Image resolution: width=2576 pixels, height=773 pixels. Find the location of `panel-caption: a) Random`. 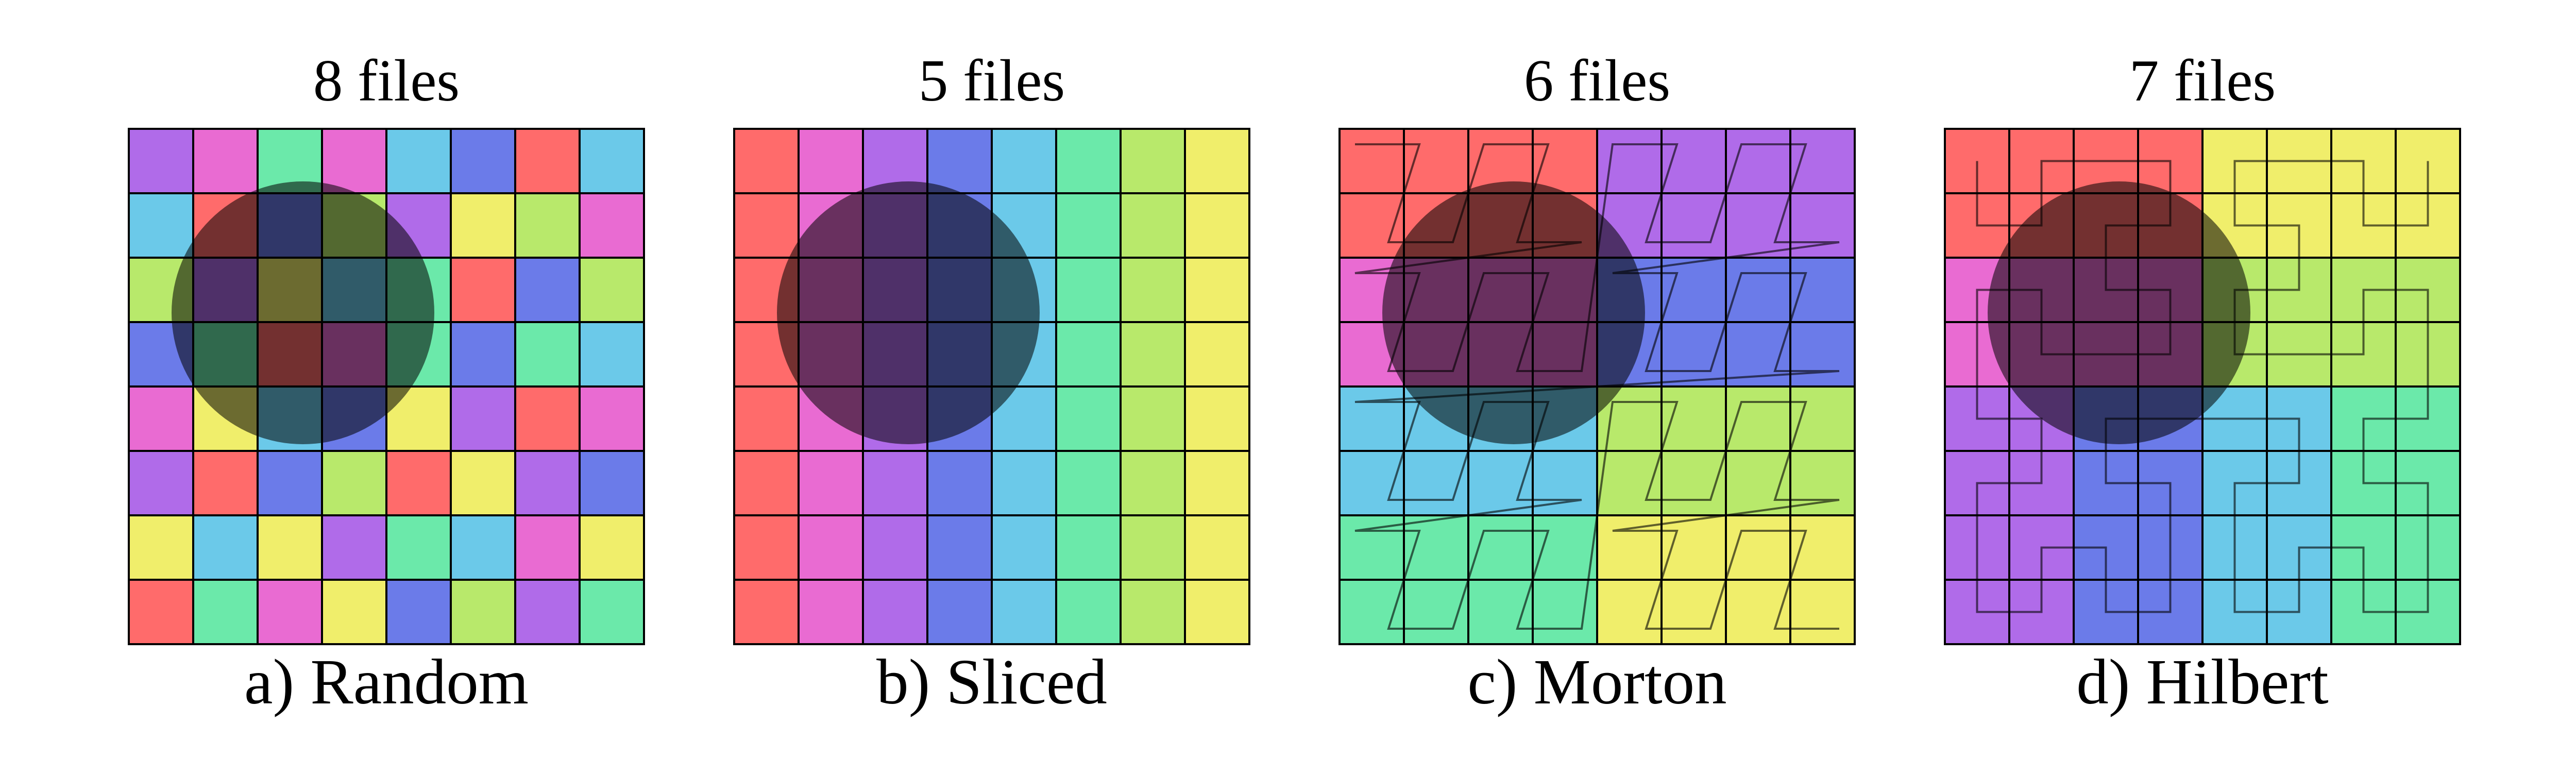

panel-caption: a) Random is located at coordinates (386, 682).